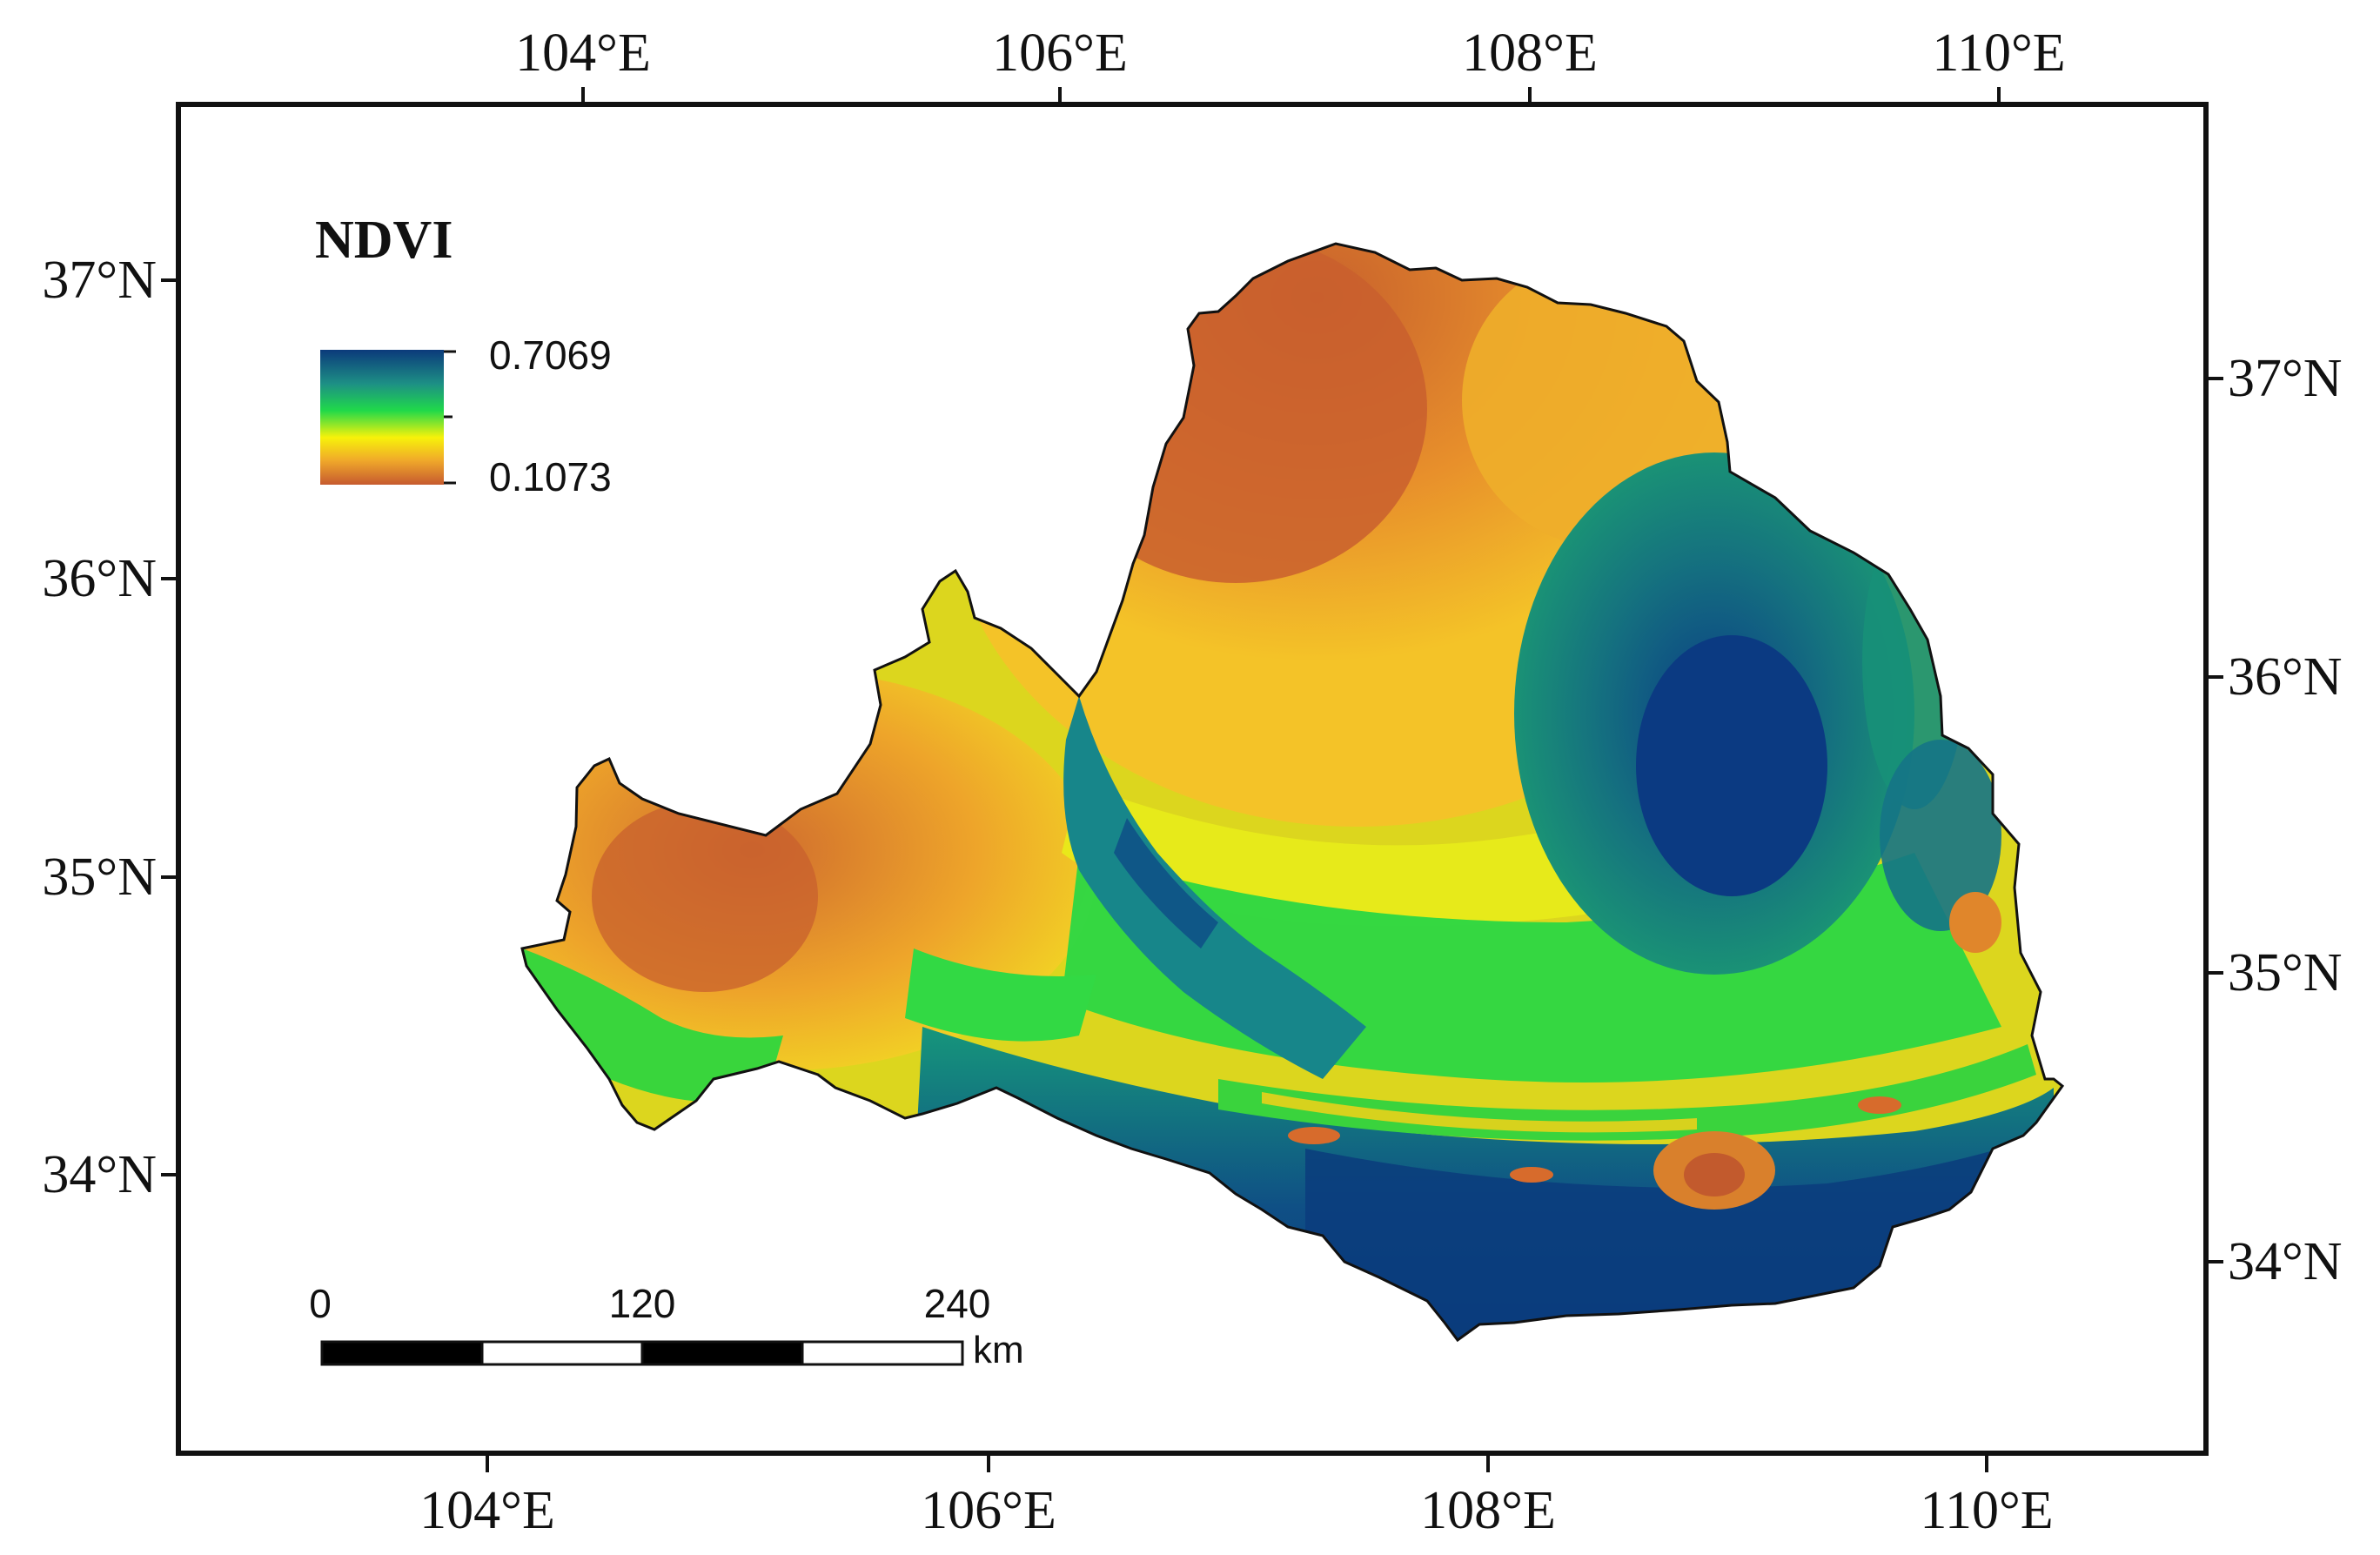 The height and width of the screenshot is (1555, 2380). Describe the element at coordinates (99, 280) in the screenshot. I see `left-lat-label-1: 37°N` at that location.